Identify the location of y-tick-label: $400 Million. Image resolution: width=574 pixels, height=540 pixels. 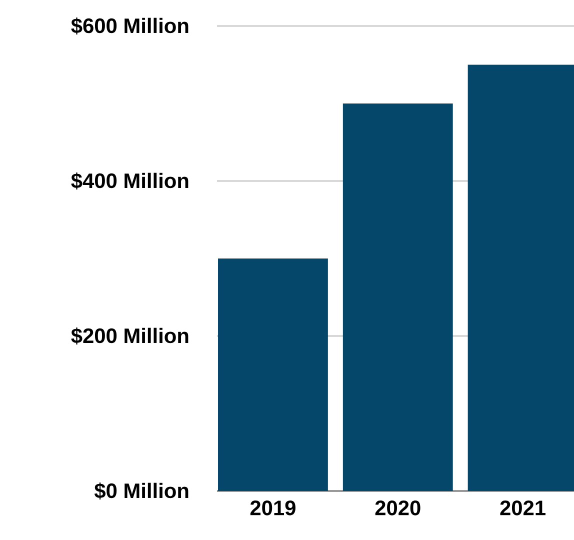
(129, 181).